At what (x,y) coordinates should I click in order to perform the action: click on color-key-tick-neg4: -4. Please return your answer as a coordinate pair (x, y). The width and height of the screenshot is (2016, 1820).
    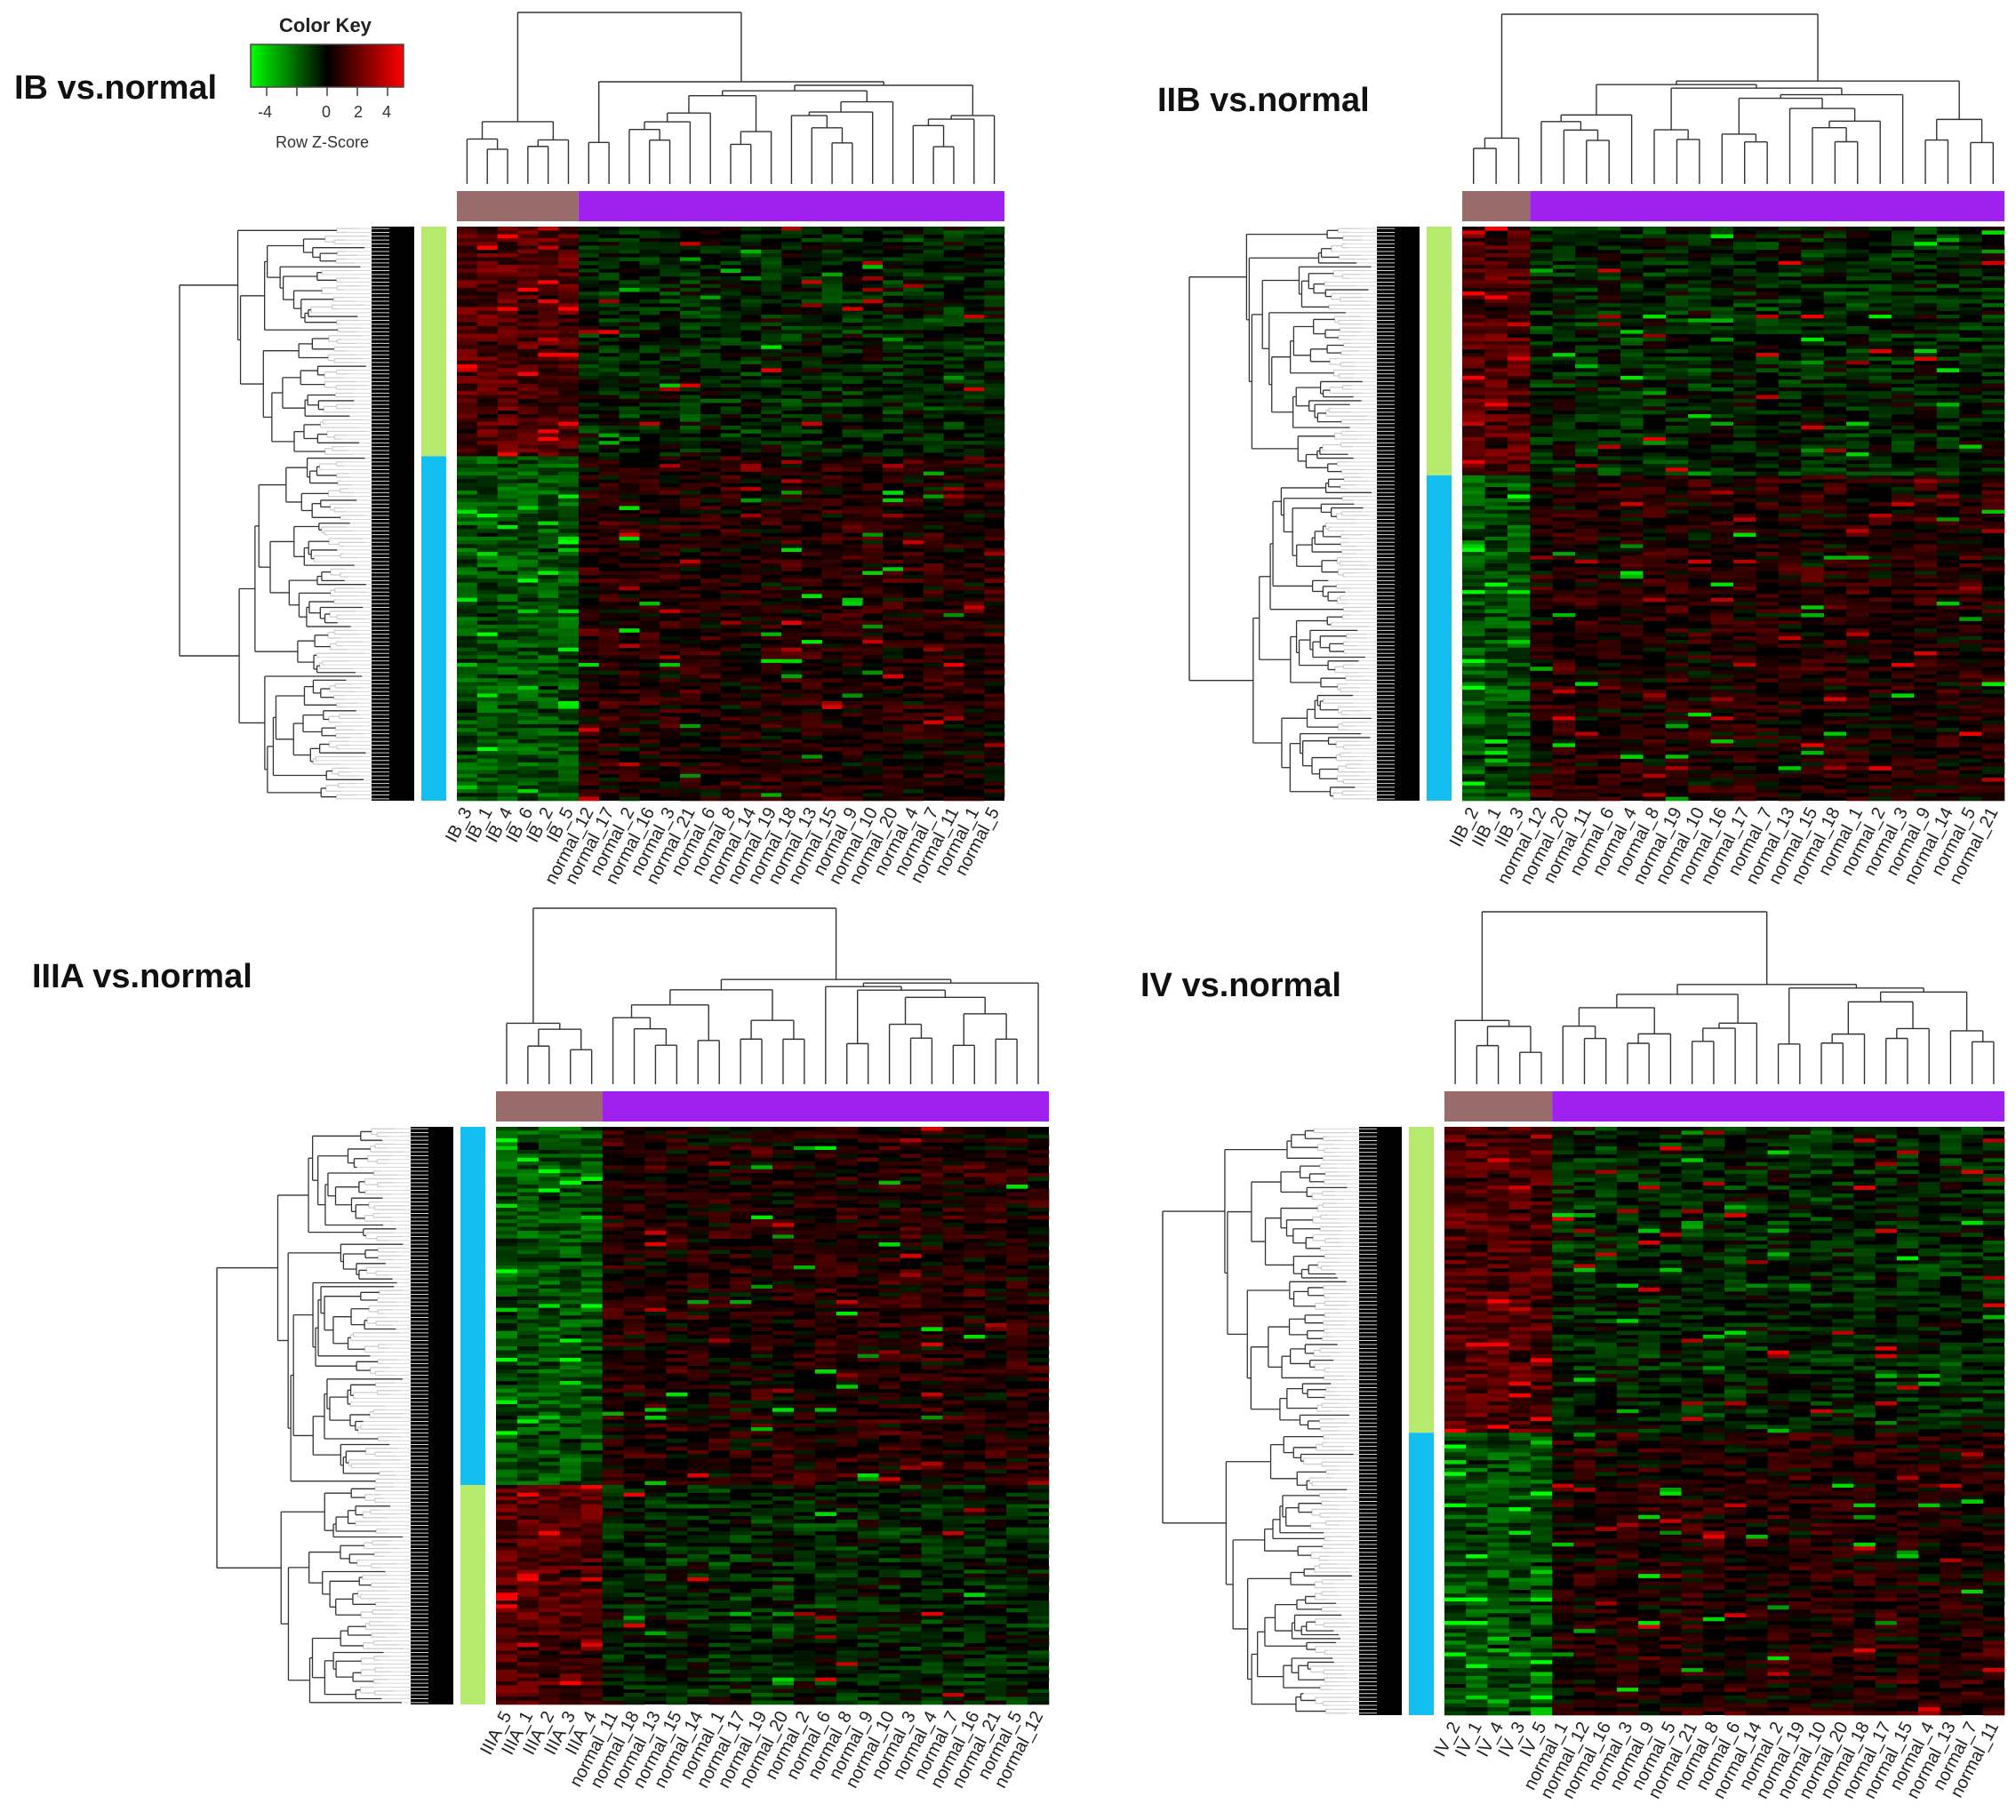
    Looking at the image, I should click on (265, 112).